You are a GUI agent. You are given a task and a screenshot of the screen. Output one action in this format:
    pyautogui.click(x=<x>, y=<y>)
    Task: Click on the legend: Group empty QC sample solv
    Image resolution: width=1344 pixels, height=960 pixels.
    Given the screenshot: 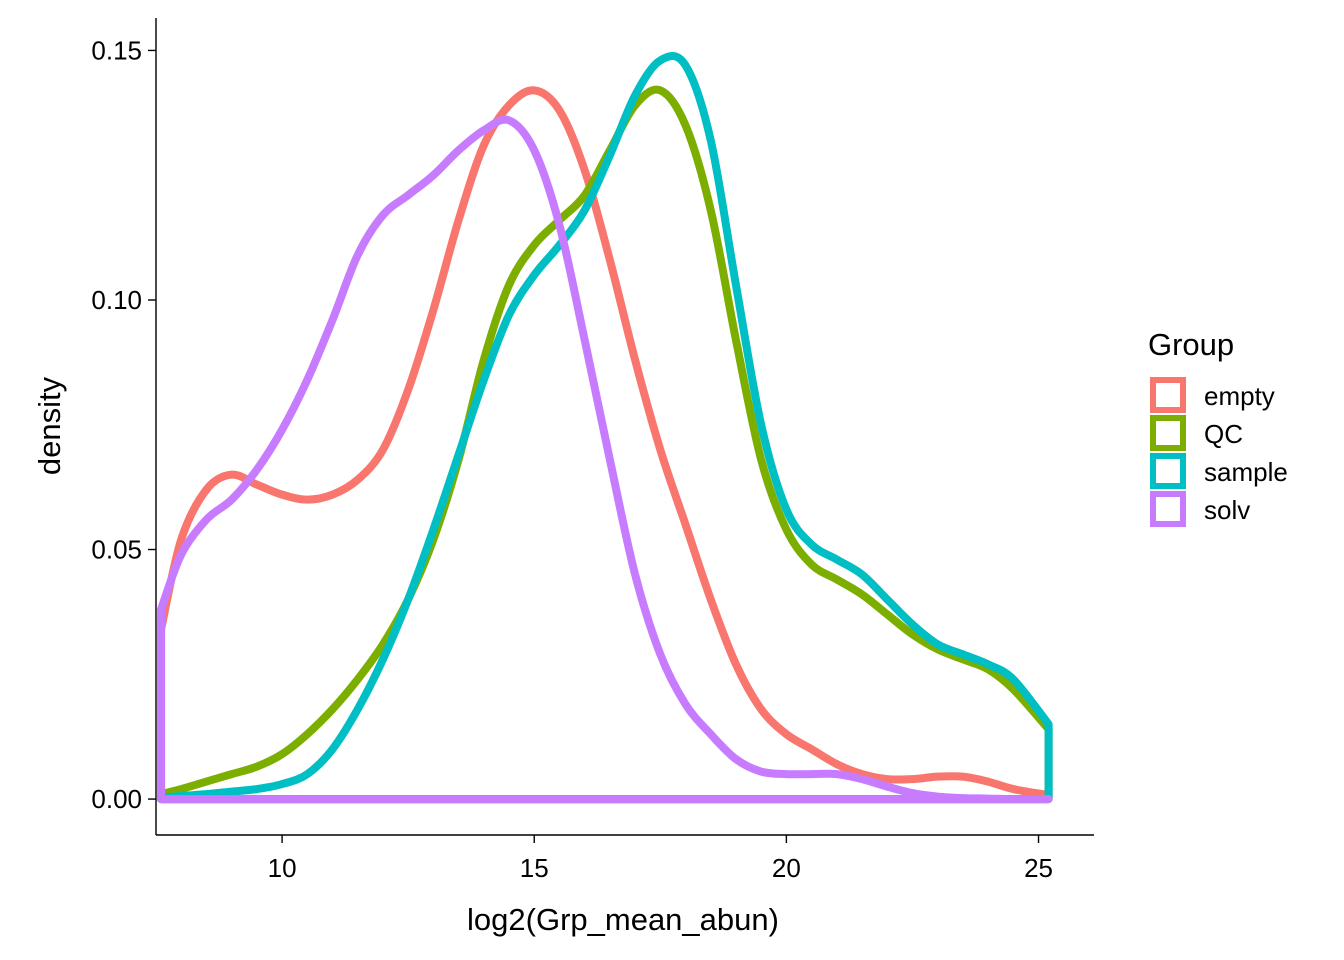 What is the action you would take?
    pyautogui.click(x=1218, y=427)
    